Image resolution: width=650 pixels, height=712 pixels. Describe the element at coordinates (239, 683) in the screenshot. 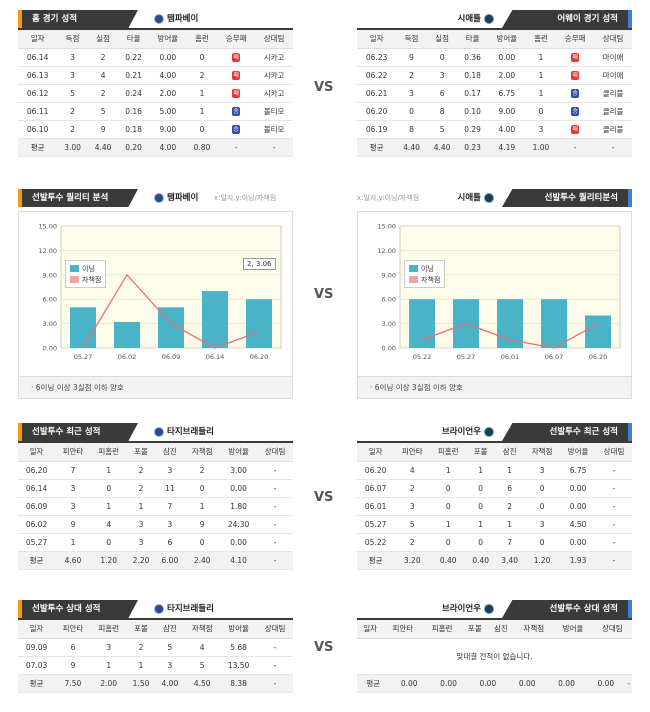

I see `average-cell: 8.38` at that location.